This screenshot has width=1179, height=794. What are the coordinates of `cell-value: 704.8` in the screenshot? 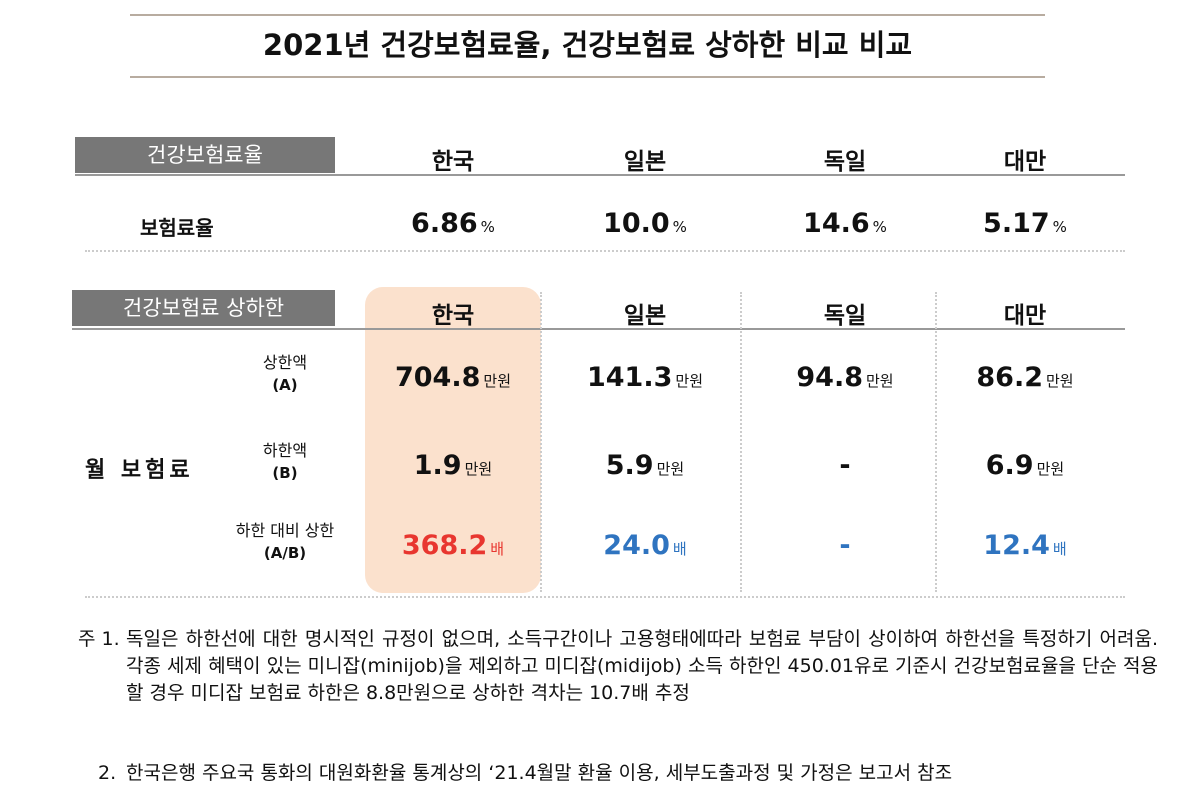 It's located at (437, 377).